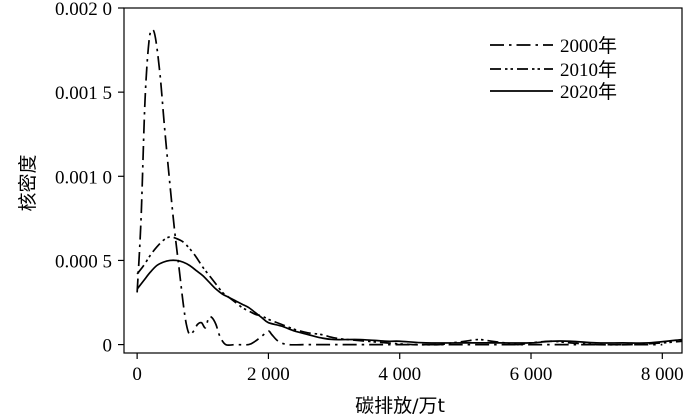 Image resolution: width=700 pixels, height=420 pixels. What do you see at coordinates (531, 374) in the screenshot?
I see `x-tick-label: 6 000` at bounding box center [531, 374].